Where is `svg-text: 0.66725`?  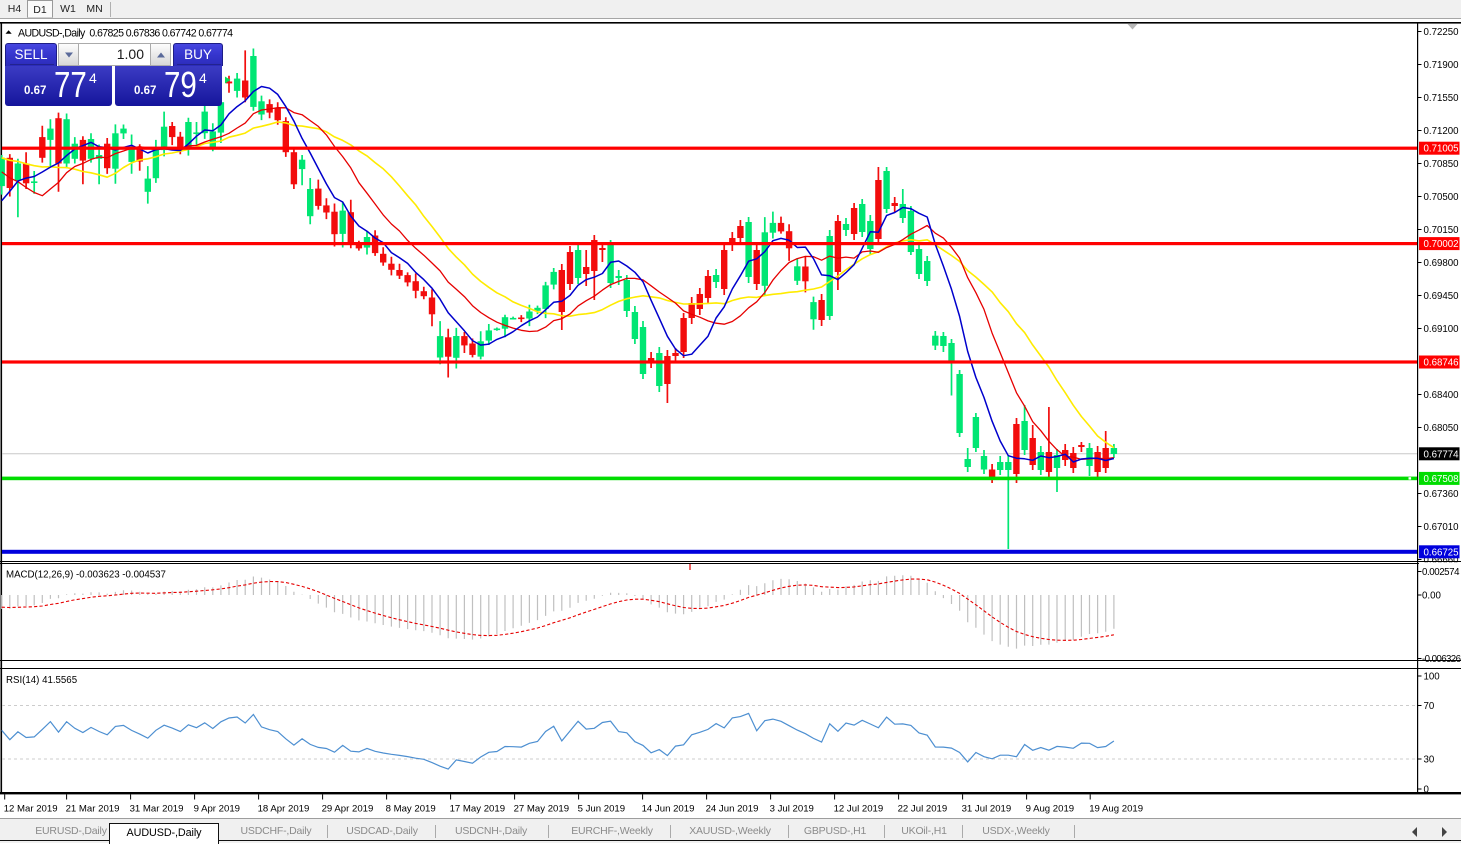 svg-text: 0.66725 is located at coordinates (1441, 552).